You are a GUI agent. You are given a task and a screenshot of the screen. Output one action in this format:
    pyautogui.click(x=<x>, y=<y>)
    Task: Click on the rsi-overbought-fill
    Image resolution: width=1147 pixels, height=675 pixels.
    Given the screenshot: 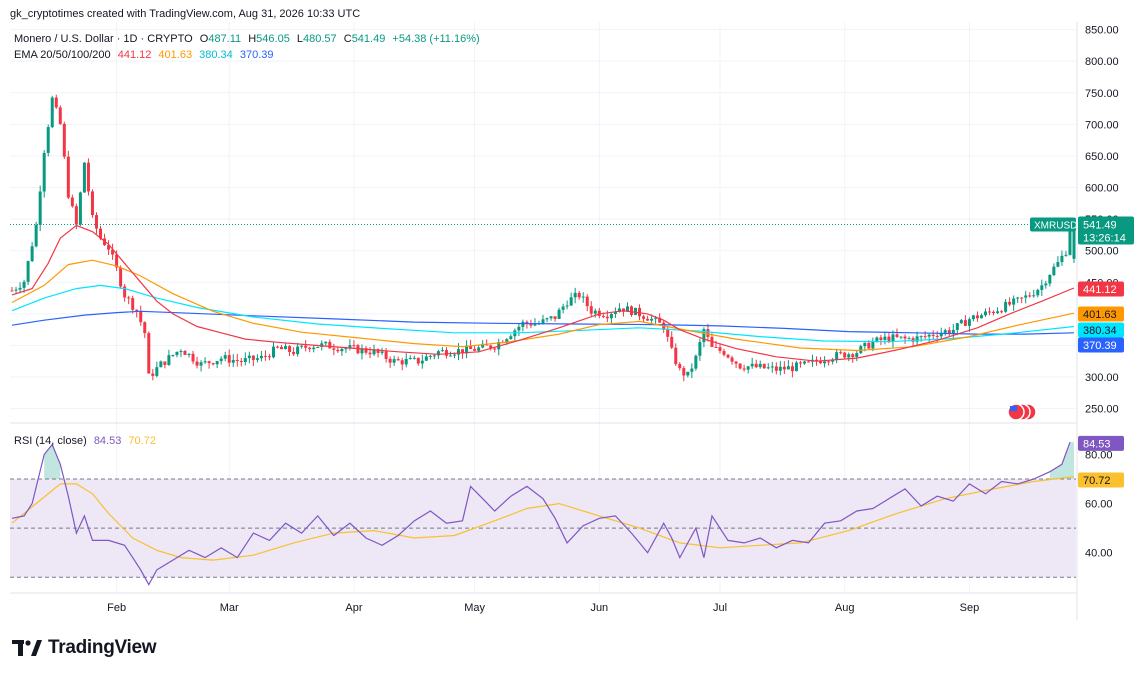 What is the action you would take?
    pyautogui.click(x=1061, y=461)
    